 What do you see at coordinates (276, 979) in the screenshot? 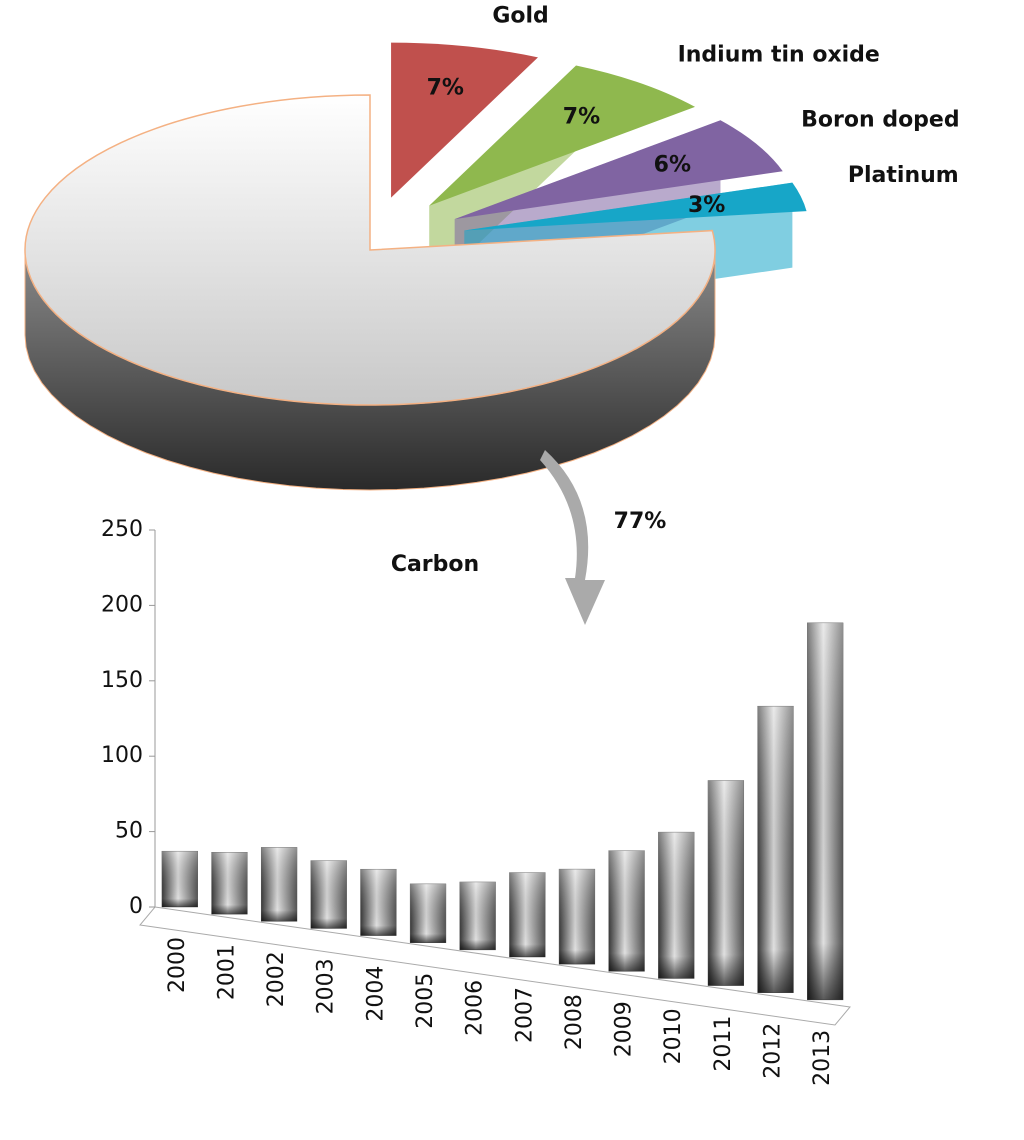
I see `x-tick-label: 2002` at bounding box center [276, 979].